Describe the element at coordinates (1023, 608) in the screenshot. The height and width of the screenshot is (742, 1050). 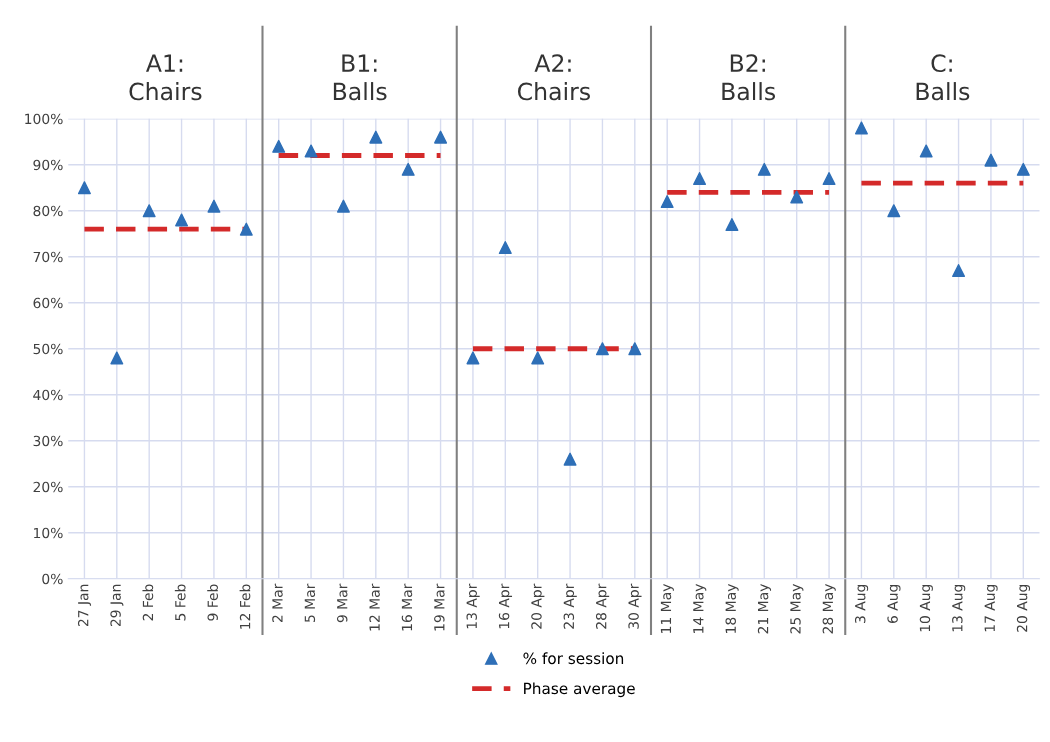
I see `x-tick-label: 20 Aug` at that location.